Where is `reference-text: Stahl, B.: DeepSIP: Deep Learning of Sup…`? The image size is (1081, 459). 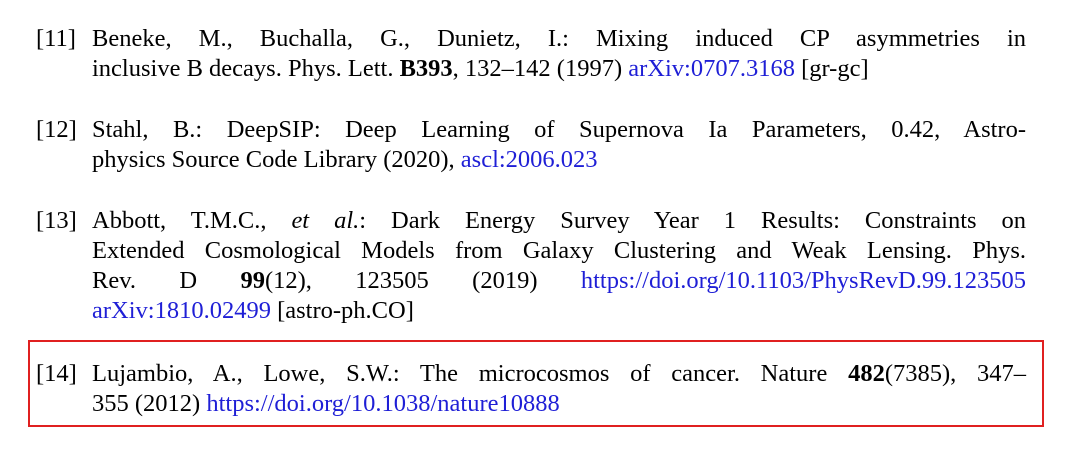 reference-text: Stahl, B.: DeepSIP: Deep Learning of Sup… is located at coordinates (559, 145).